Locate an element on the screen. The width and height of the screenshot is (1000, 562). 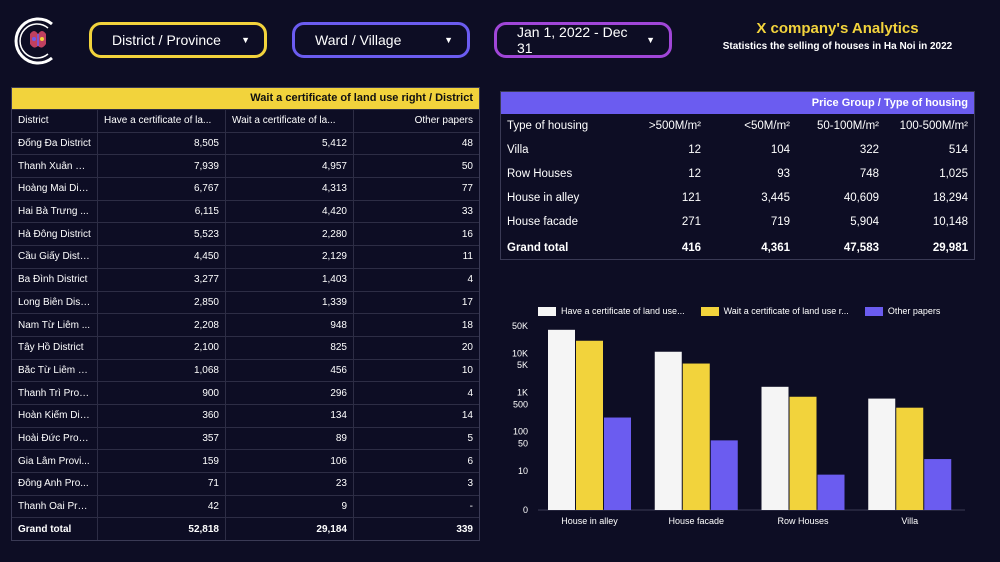
table-cell: 8,505 is located at coordinates (206, 144).